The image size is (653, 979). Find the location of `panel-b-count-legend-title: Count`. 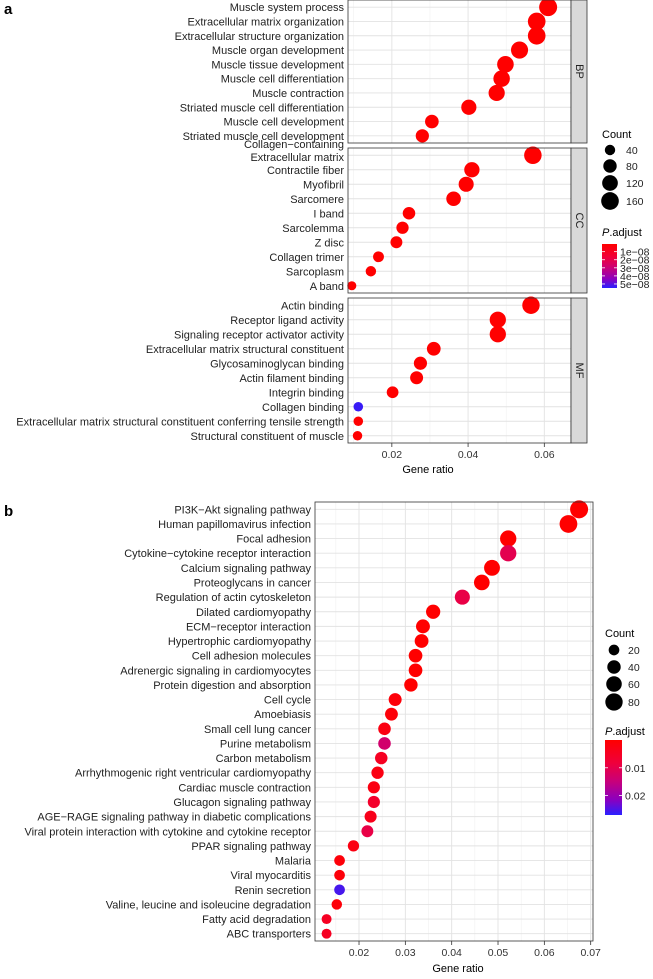

panel-b-count-legend-title: Count is located at coordinates (619, 634).